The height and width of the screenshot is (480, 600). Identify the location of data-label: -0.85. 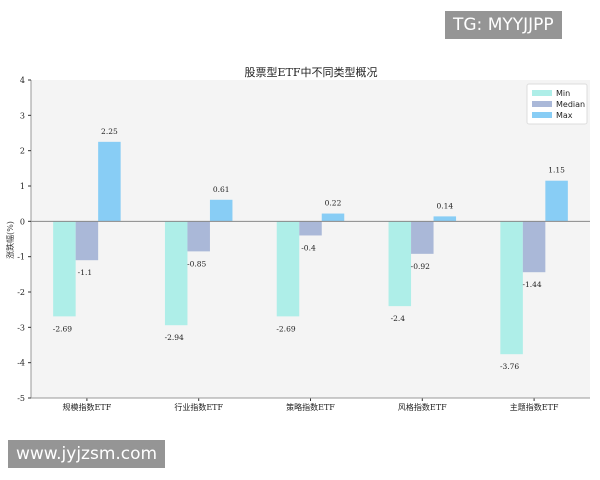
(196, 263).